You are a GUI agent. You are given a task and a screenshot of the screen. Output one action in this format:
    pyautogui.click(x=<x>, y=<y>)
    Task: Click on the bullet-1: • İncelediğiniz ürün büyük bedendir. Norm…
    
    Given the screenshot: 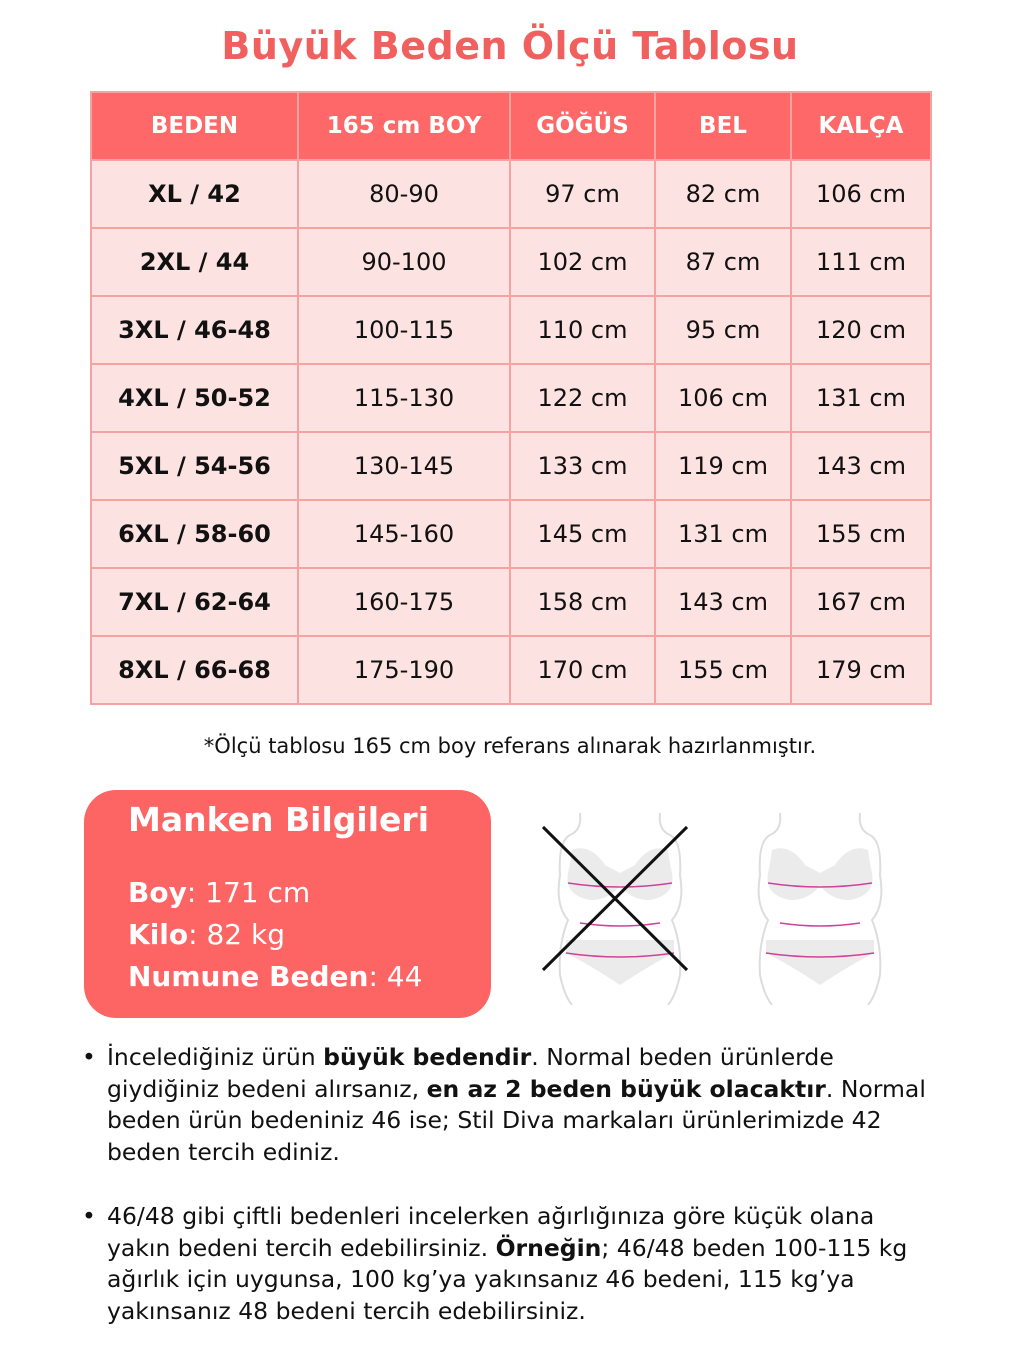 What is the action you would take?
    pyautogui.click(x=512, y=1105)
    